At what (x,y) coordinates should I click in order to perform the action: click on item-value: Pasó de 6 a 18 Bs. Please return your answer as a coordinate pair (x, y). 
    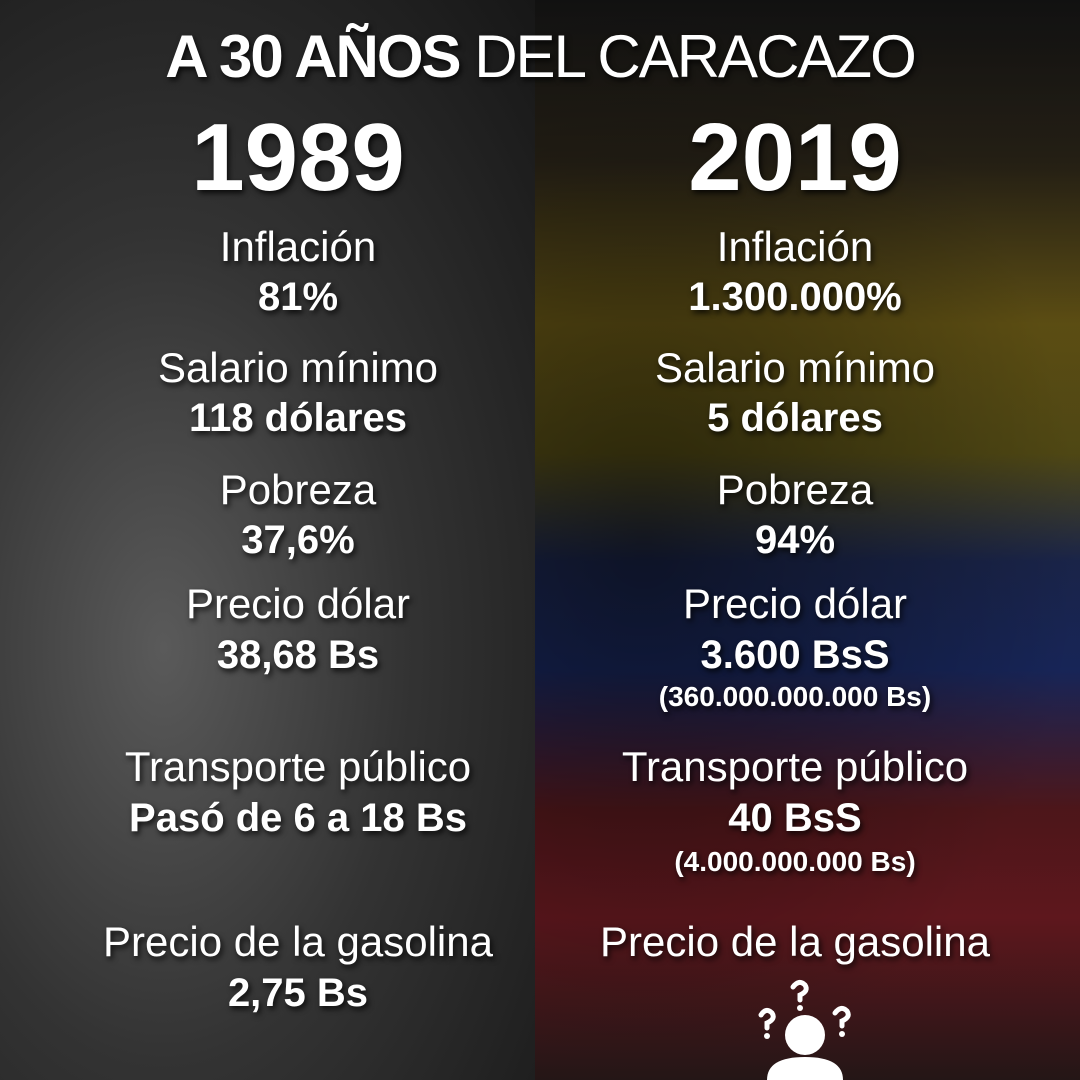
    Looking at the image, I should click on (298, 818).